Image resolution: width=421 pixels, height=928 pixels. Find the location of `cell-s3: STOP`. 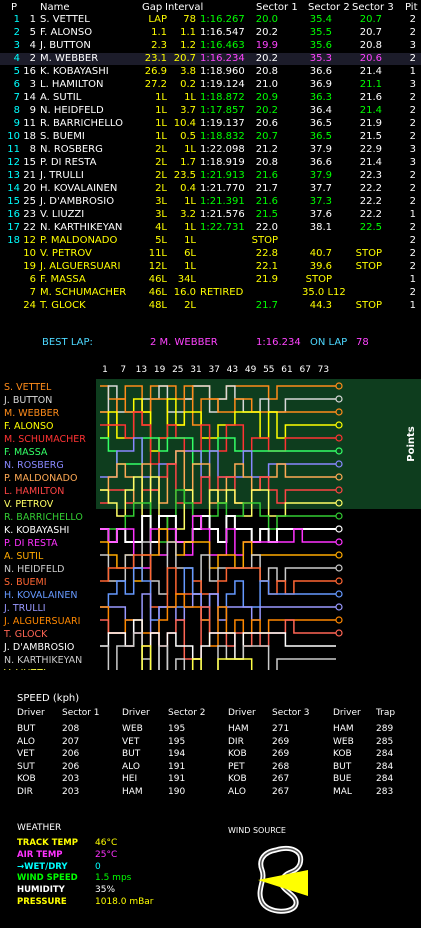

cell-s3: STOP is located at coordinates (368, 266).